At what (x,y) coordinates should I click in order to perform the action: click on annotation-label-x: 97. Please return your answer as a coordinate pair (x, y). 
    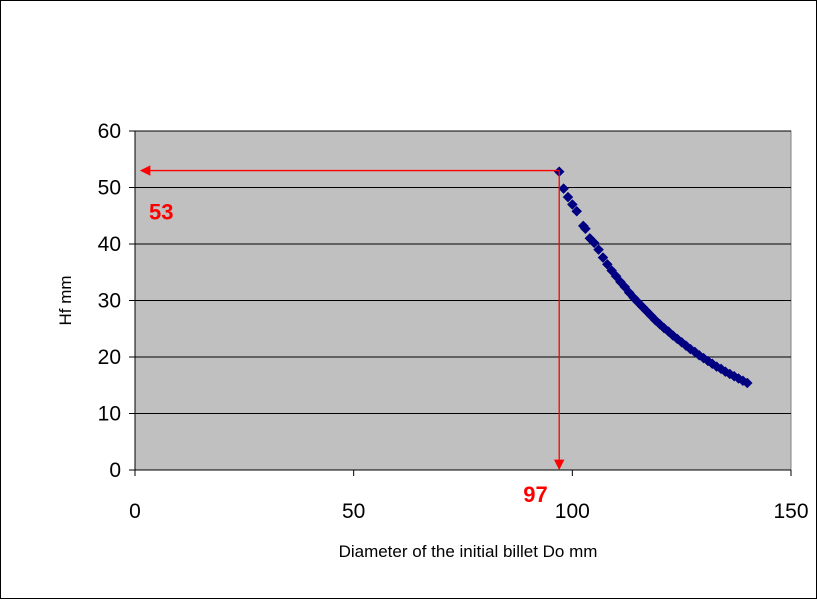
    Looking at the image, I should click on (535, 494).